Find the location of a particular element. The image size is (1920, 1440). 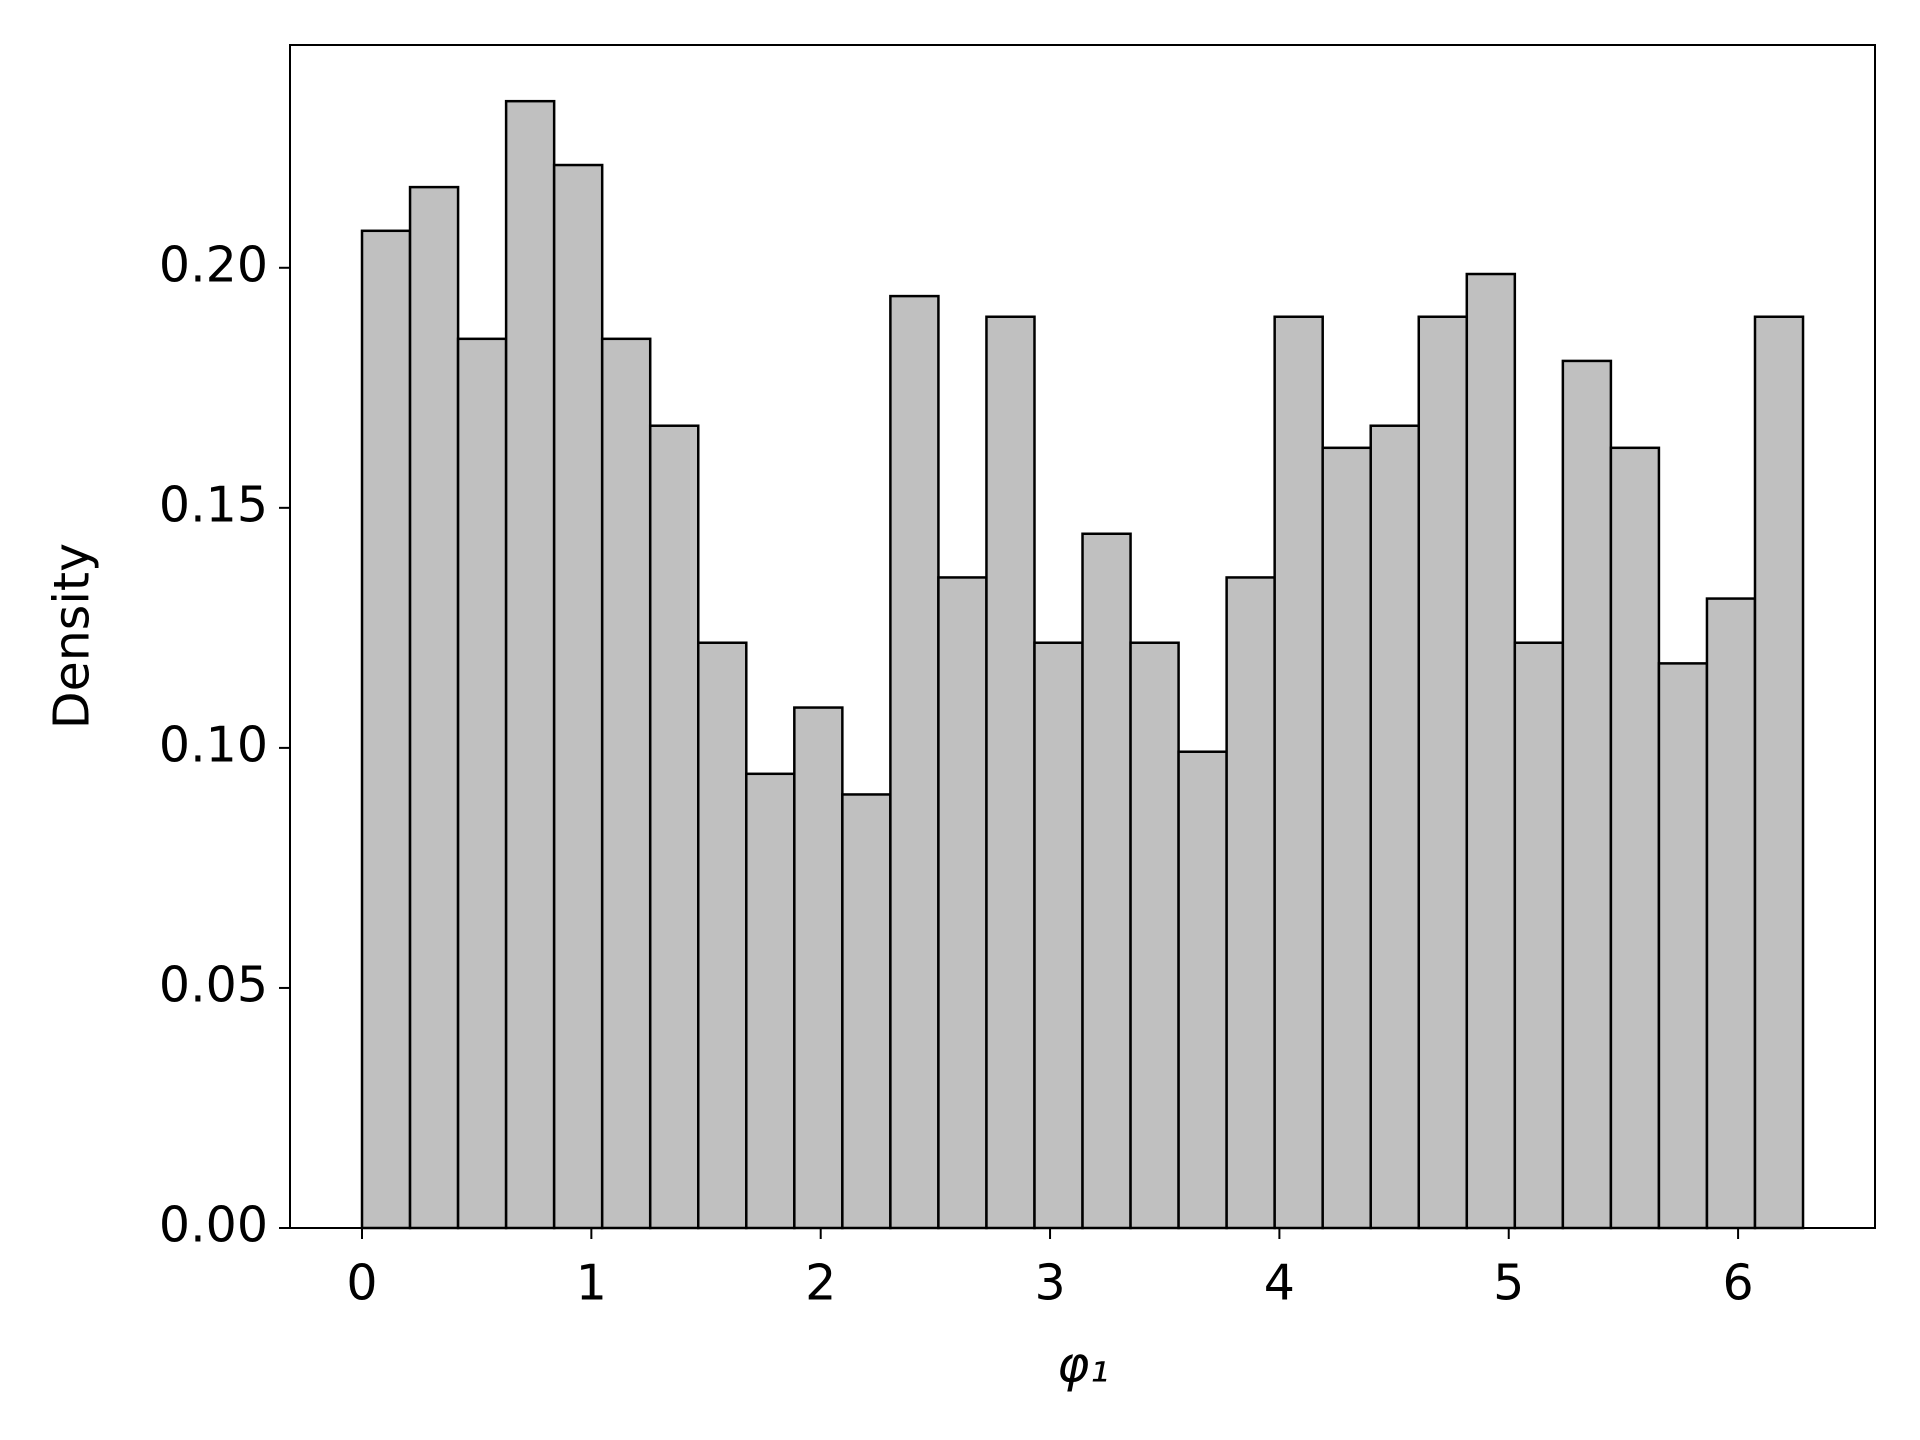

x-axis-label: φ₁ is located at coordinates (1083, 1365).